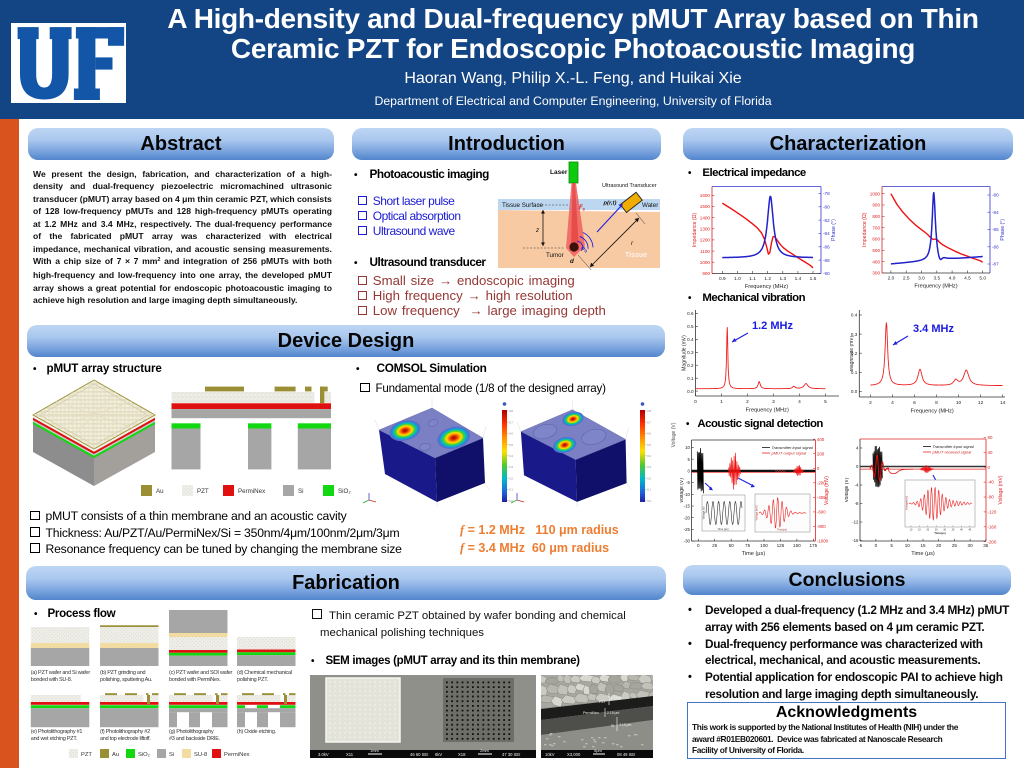 The width and height of the screenshot is (1024, 768). I want to click on svg-text: Voltage(mV), so click(906, 503).